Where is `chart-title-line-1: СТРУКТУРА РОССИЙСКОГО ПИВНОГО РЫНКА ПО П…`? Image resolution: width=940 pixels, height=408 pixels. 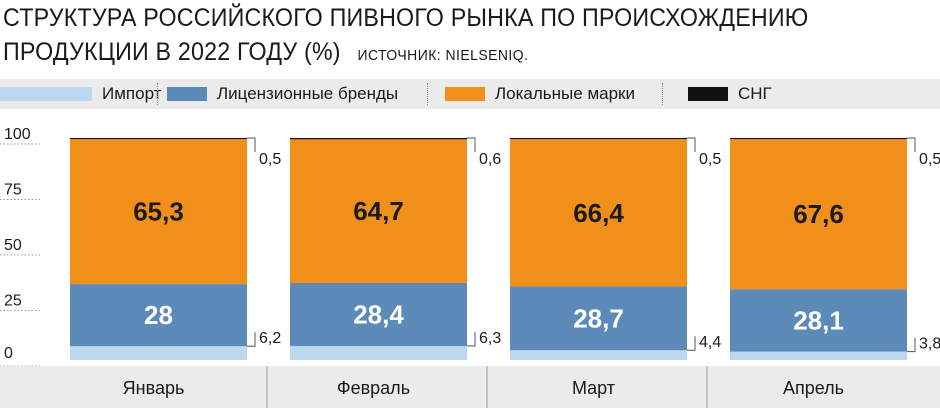 chart-title-line-1: СТРУКТУРА РОССИЙСКОГО ПИВНОГО РЫНКА ПО П… is located at coordinates (406, 18).